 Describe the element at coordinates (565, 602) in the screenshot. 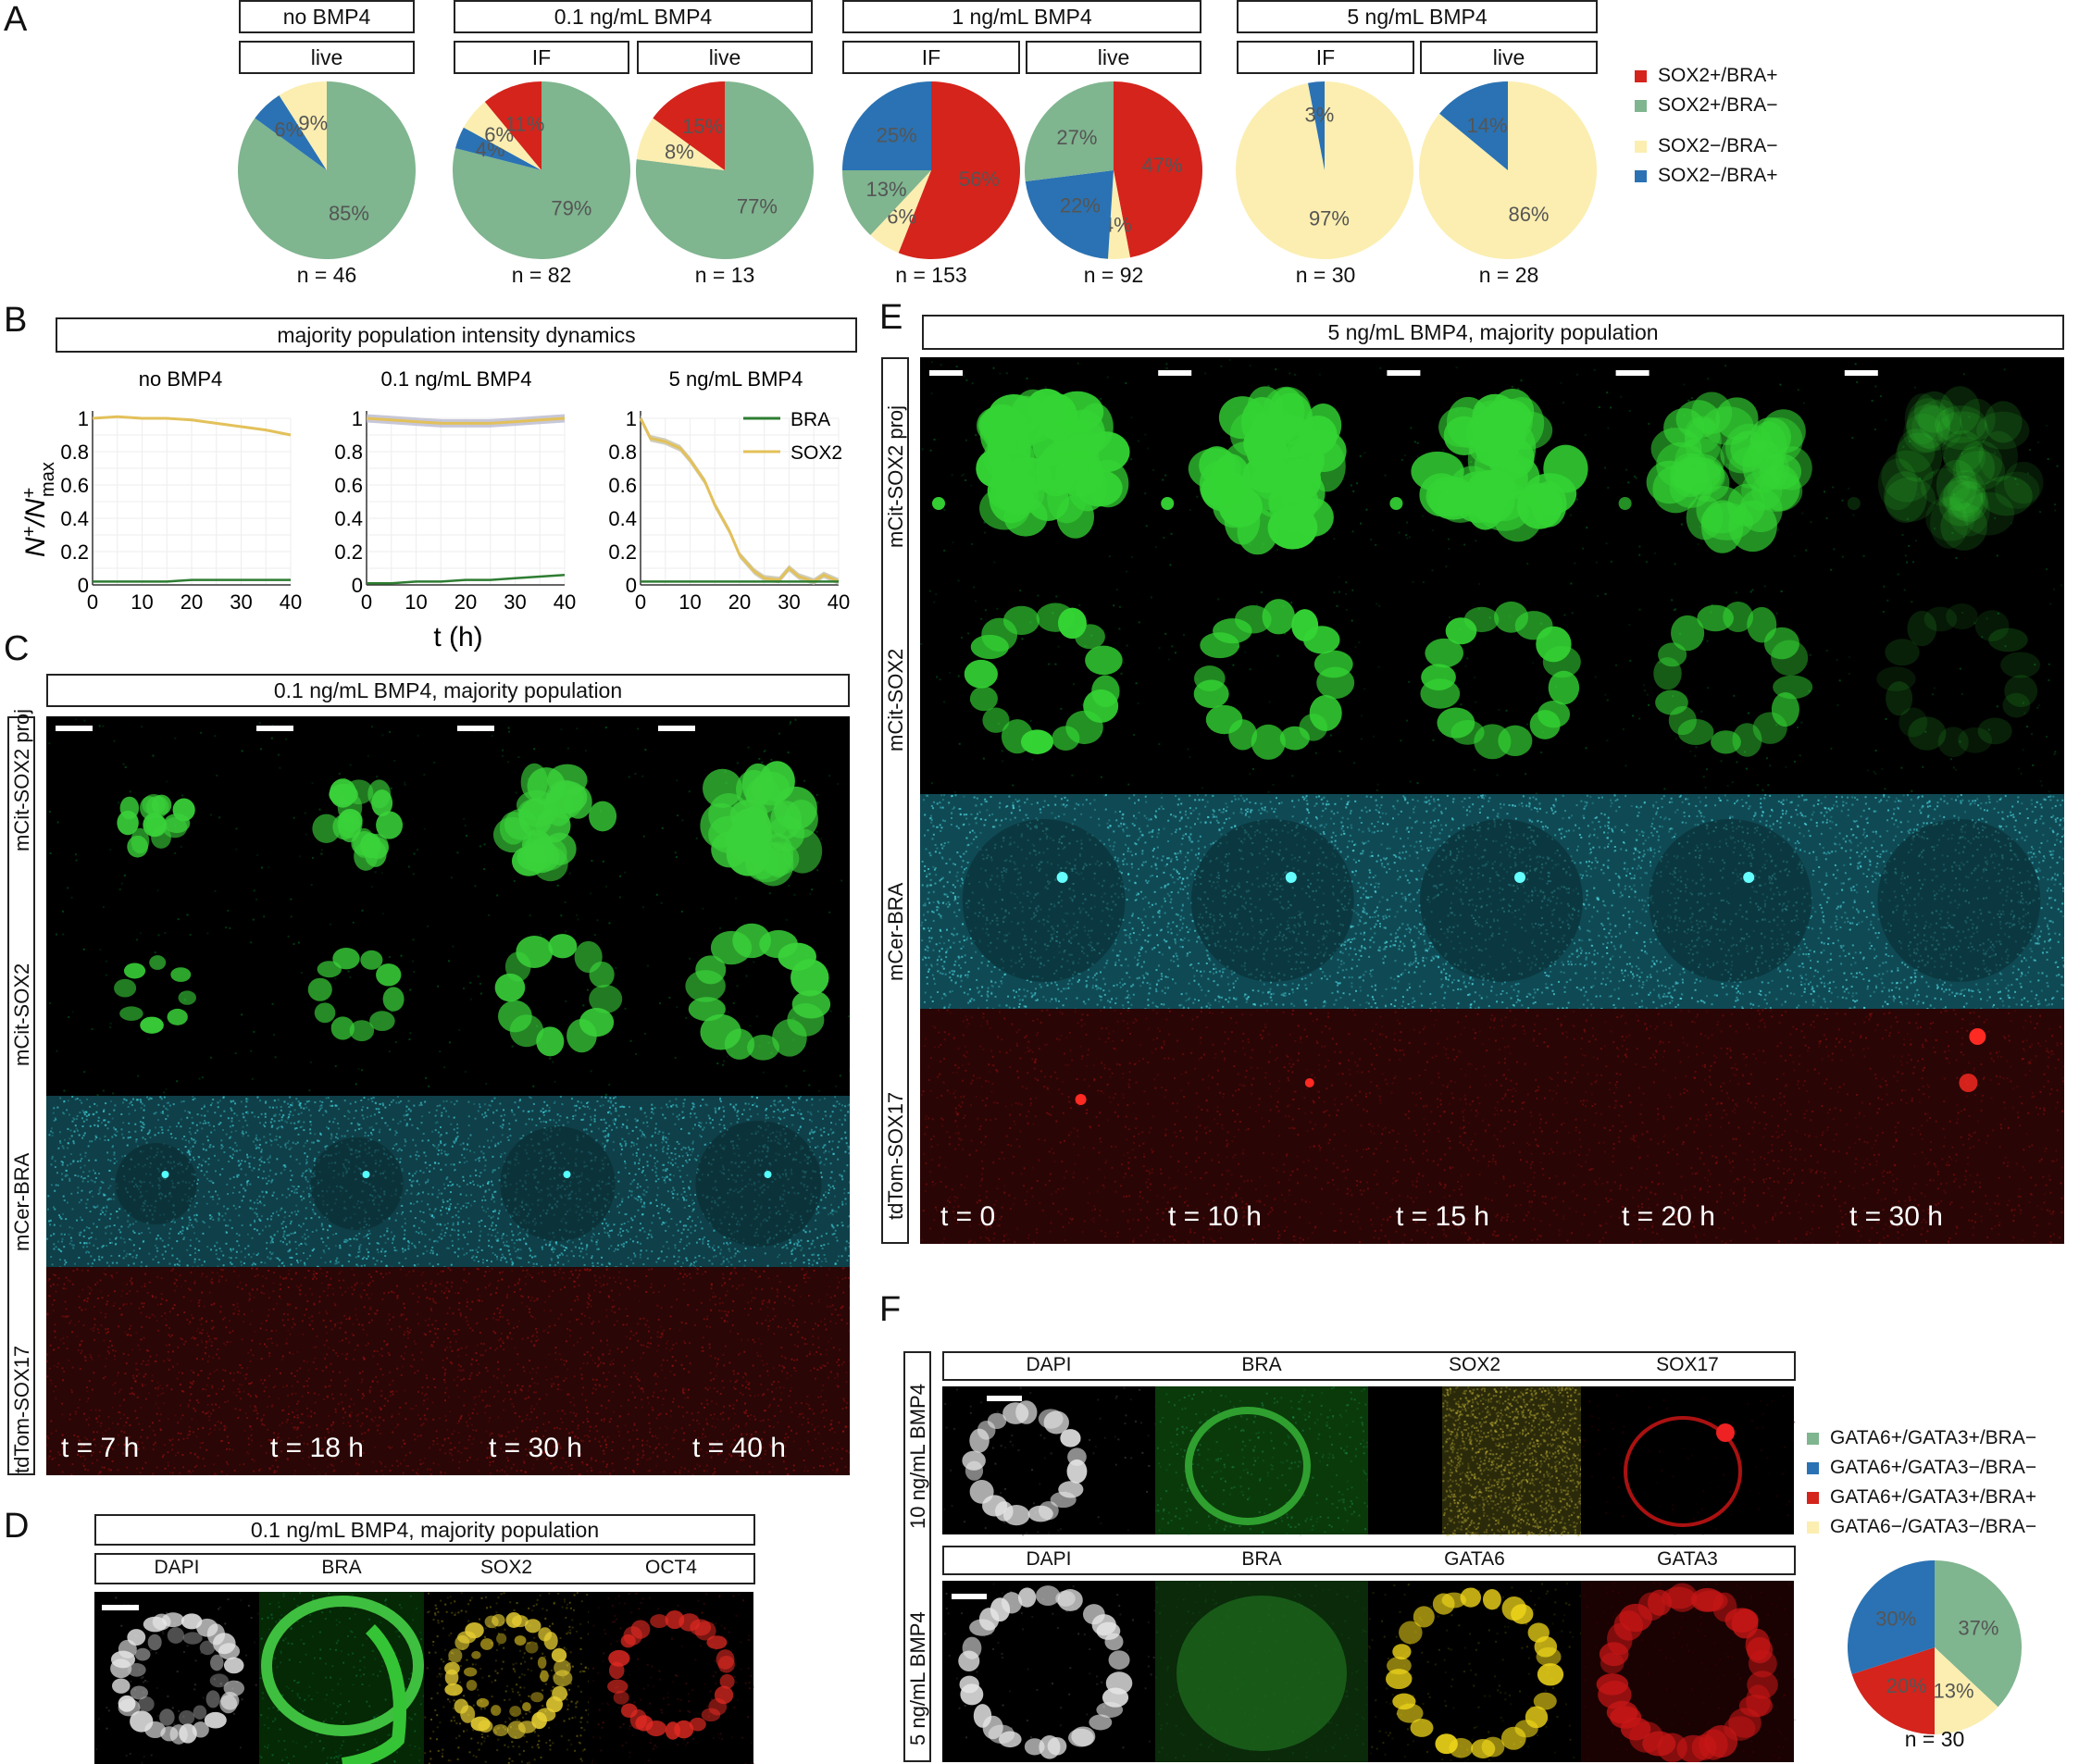

I see `x-tick-label: 40` at that location.